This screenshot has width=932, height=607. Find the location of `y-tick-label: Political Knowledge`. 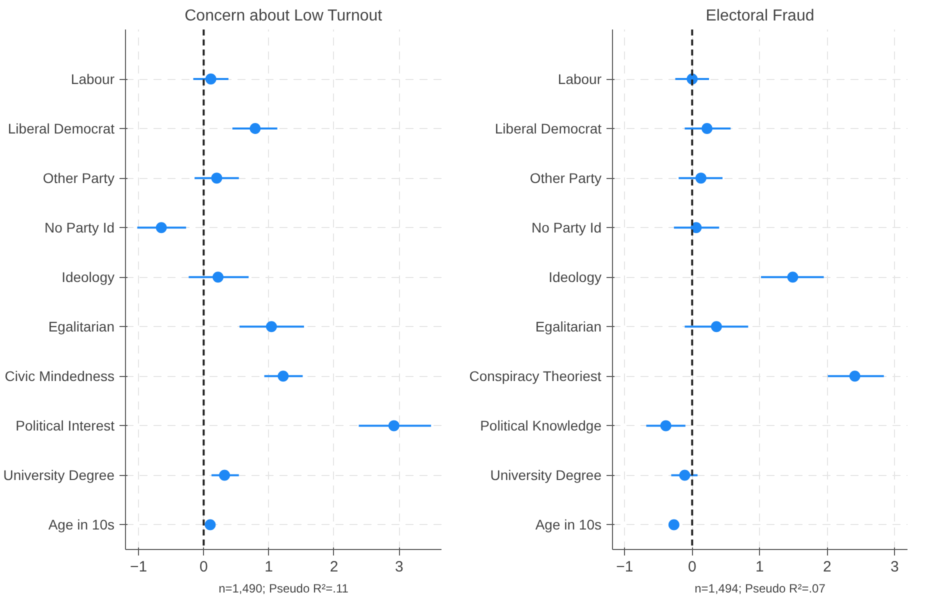

y-tick-label: Political Knowledge is located at coordinates (541, 426).